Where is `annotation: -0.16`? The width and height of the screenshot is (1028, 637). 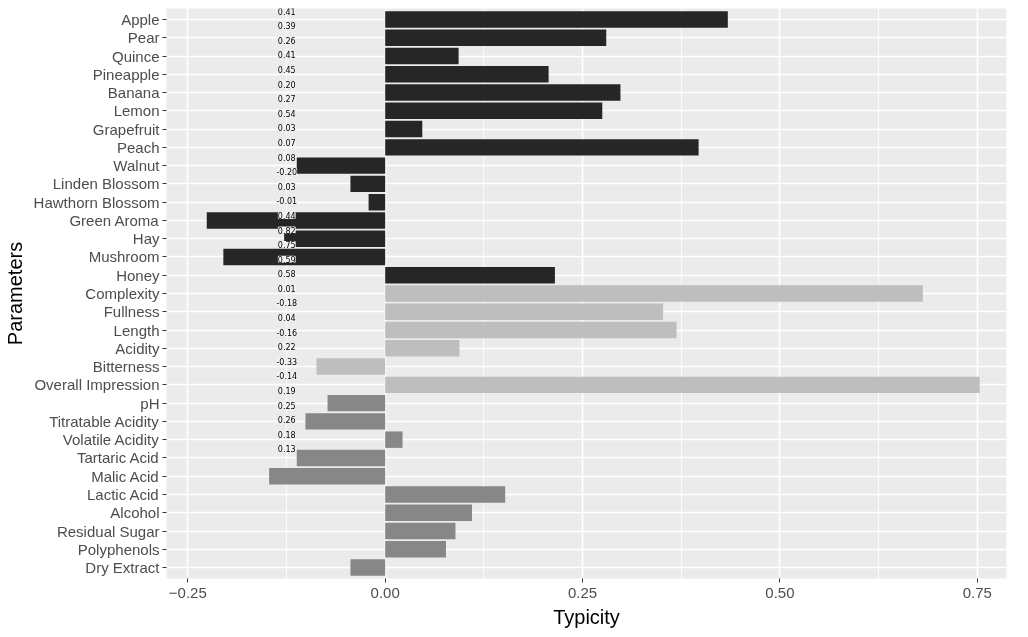 annotation: -0.16 is located at coordinates (287, 333).